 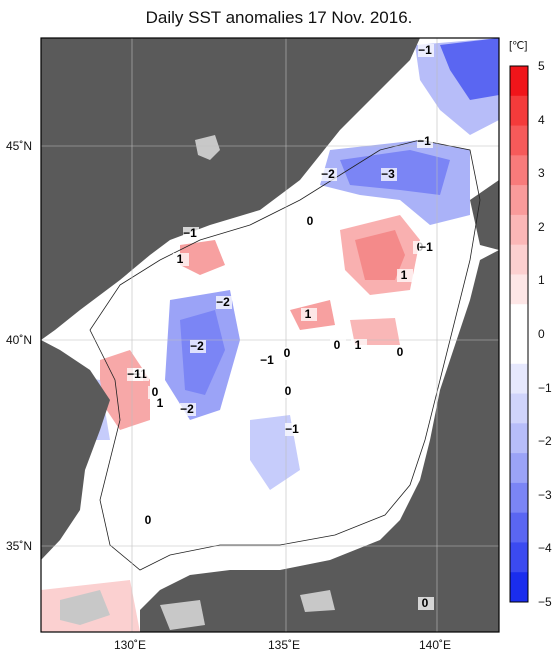 What do you see at coordinates (19, 340) in the screenshot?
I see `lat-label-40: 40˚N` at bounding box center [19, 340].